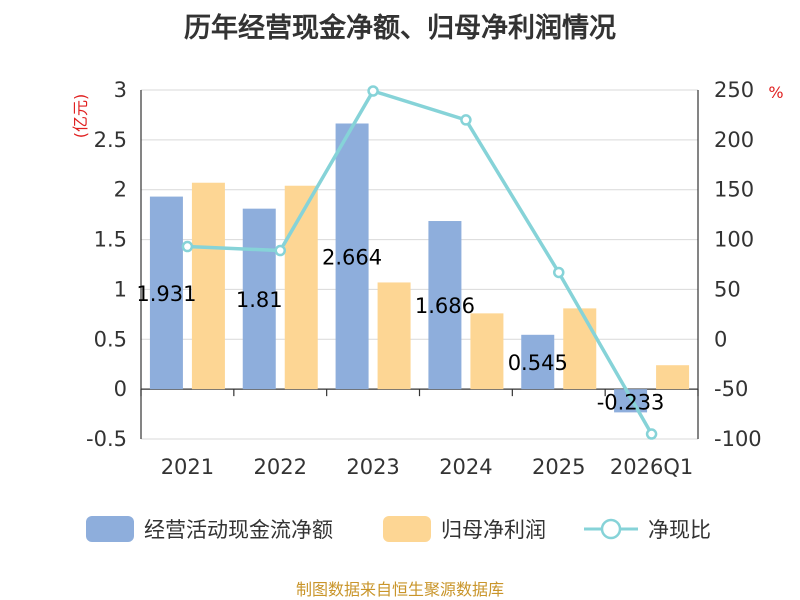  I want to click on legend-swatch-cashflow, so click(110, 529).